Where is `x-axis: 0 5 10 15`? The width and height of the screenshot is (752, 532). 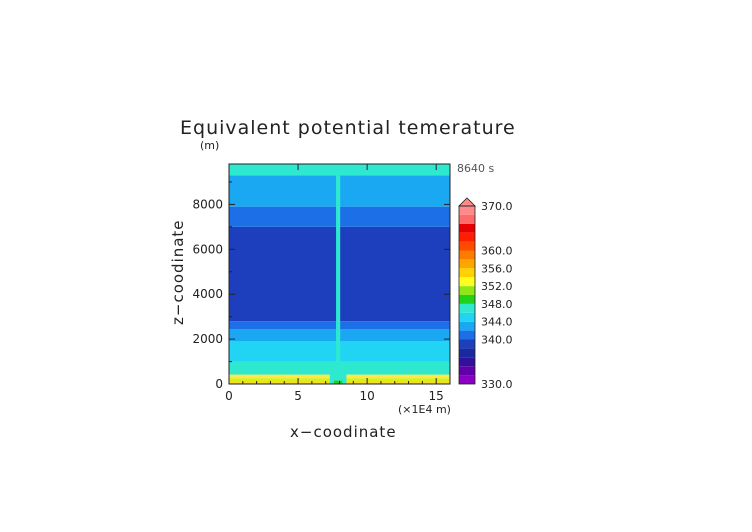 x-axis: 0 5 10 15 is located at coordinates (334, 283).